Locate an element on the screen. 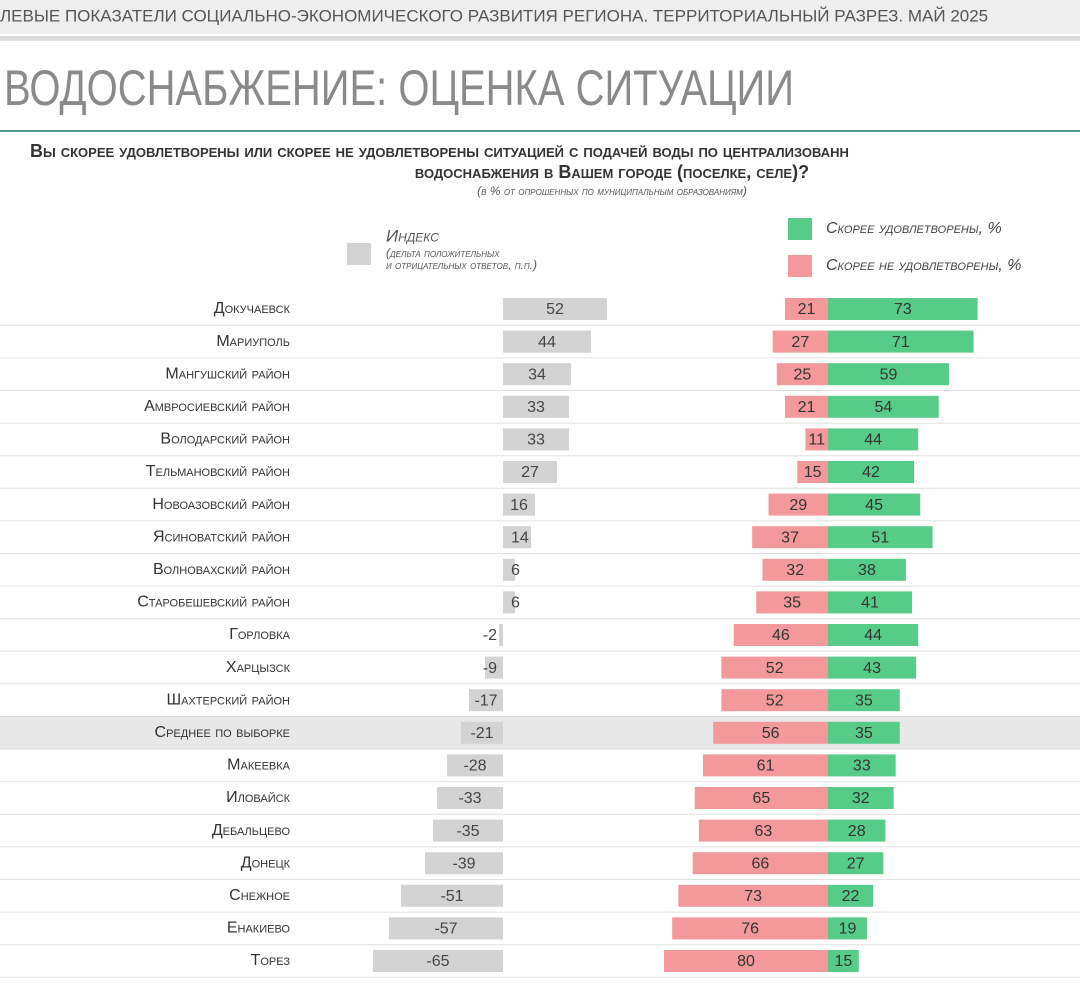  share-label: 63 is located at coordinates (764, 831).